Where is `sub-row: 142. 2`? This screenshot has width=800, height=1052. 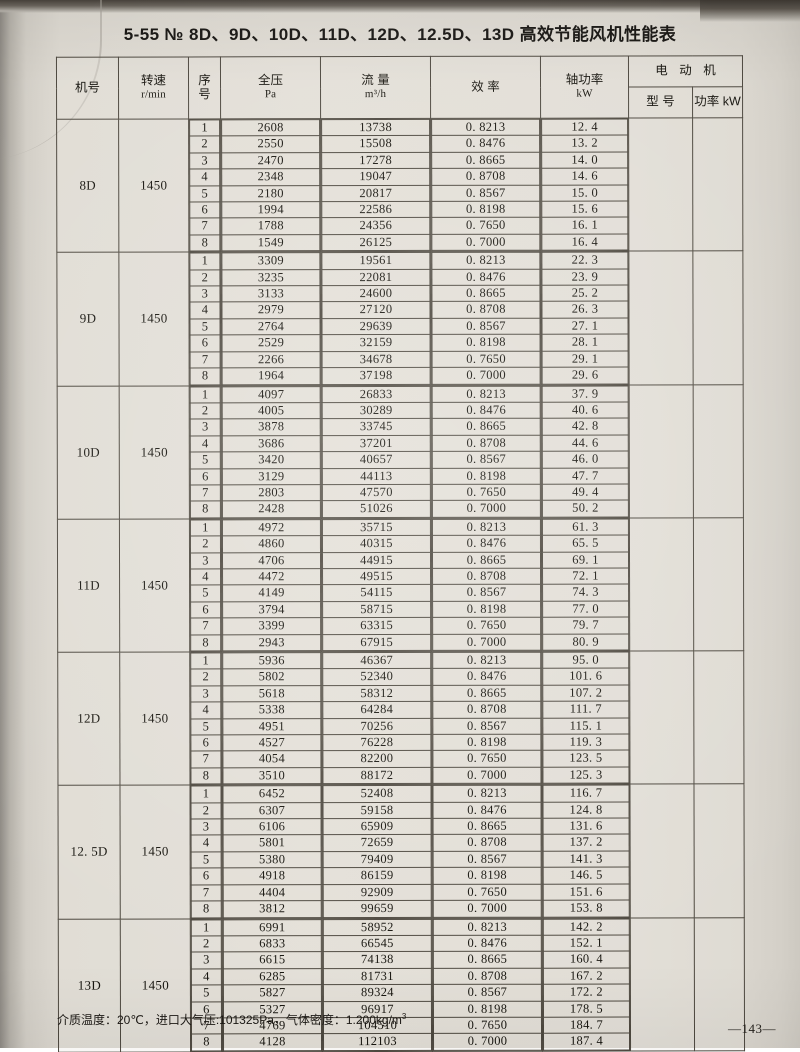 sub-row: 142. 2 is located at coordinates (586, 927).